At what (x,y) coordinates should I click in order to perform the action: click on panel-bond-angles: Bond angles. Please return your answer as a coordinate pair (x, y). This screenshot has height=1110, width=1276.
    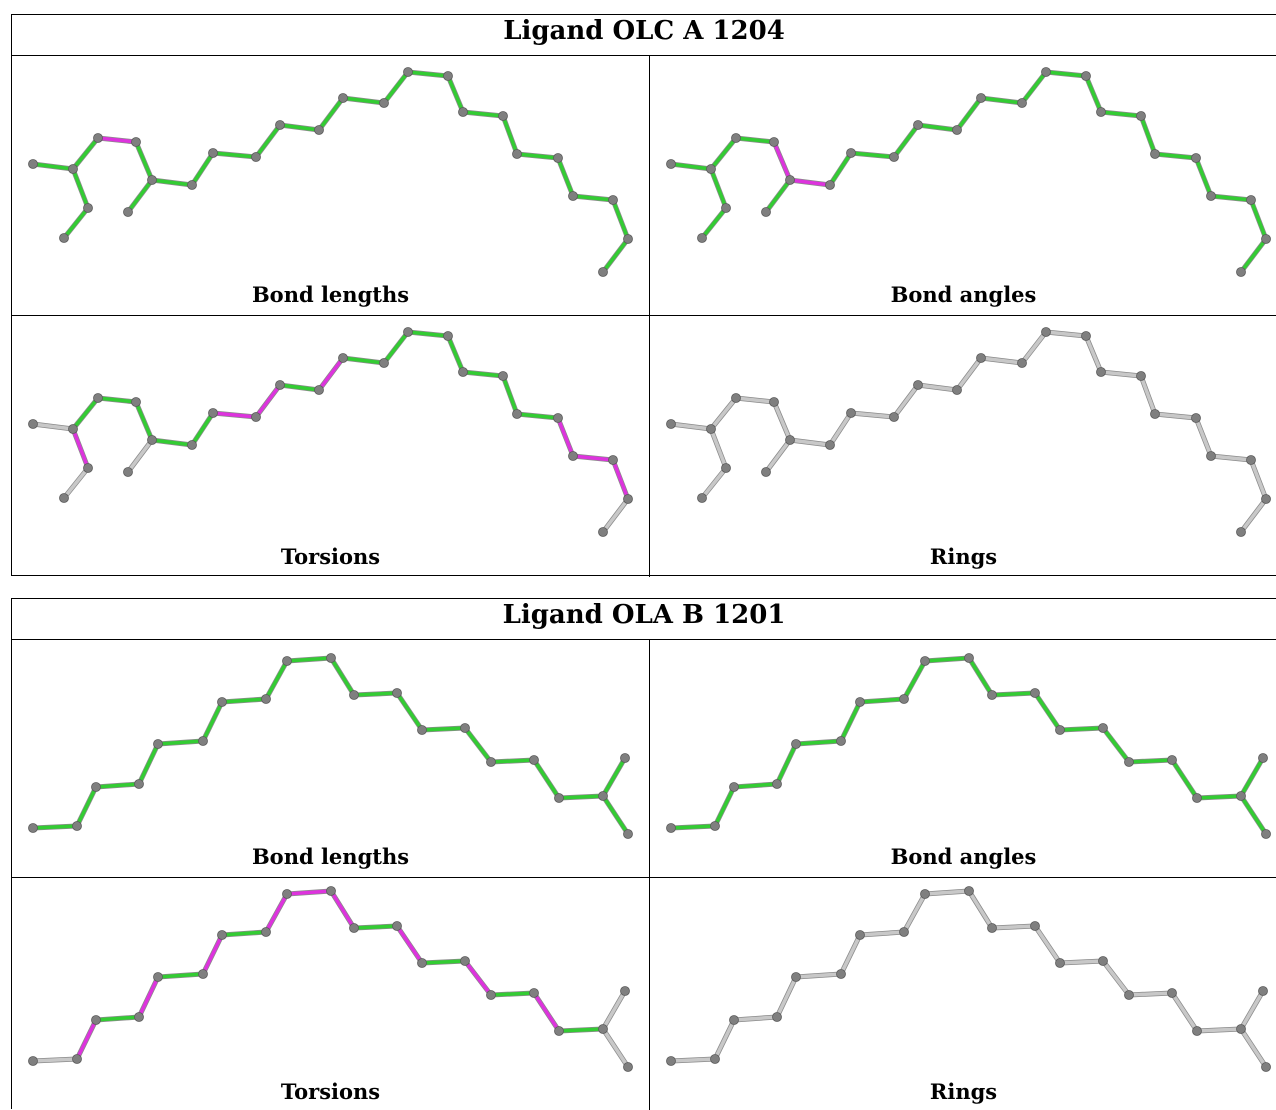
    Looking at the image, I should click on (963, 758).